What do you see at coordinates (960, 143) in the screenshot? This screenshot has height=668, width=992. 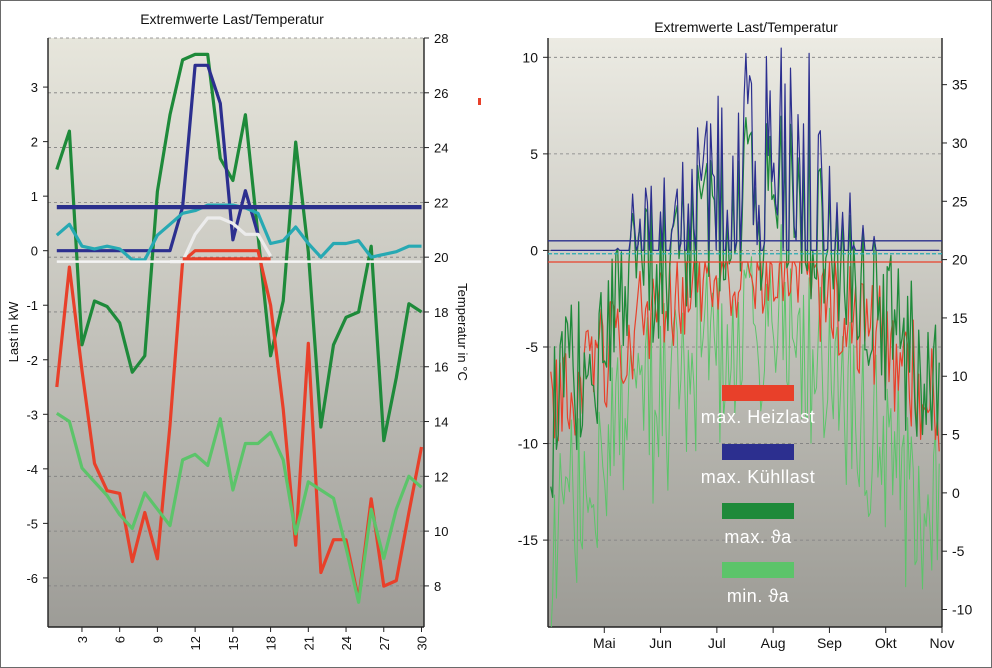 I see `y2-tick-label: 30` at bounding box center [960, 143].